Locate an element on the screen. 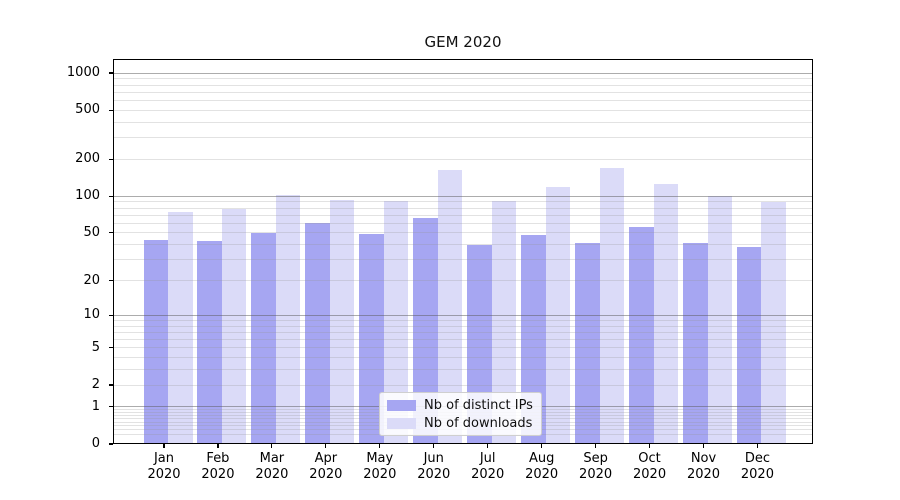 This screenshot has height=500, width=900. legend-item-distinct-ips: Nb of distinct IPs is located at coordinates (461, 405).